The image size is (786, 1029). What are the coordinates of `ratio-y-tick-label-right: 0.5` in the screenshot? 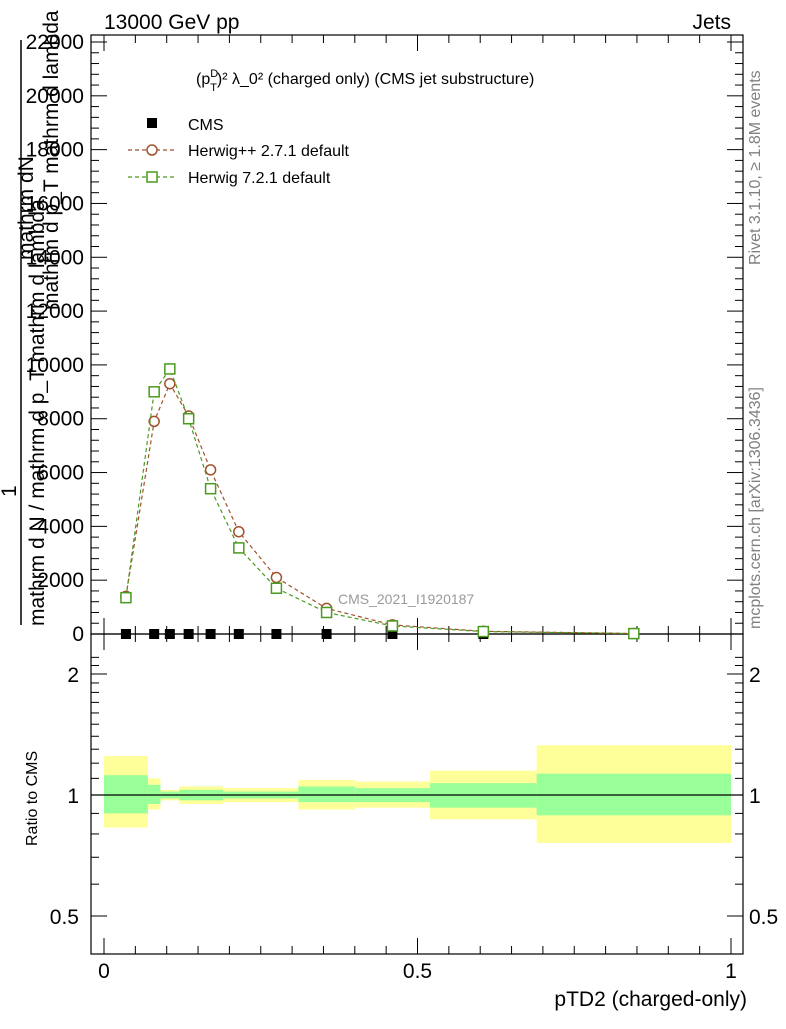 It's located at (763, 917).